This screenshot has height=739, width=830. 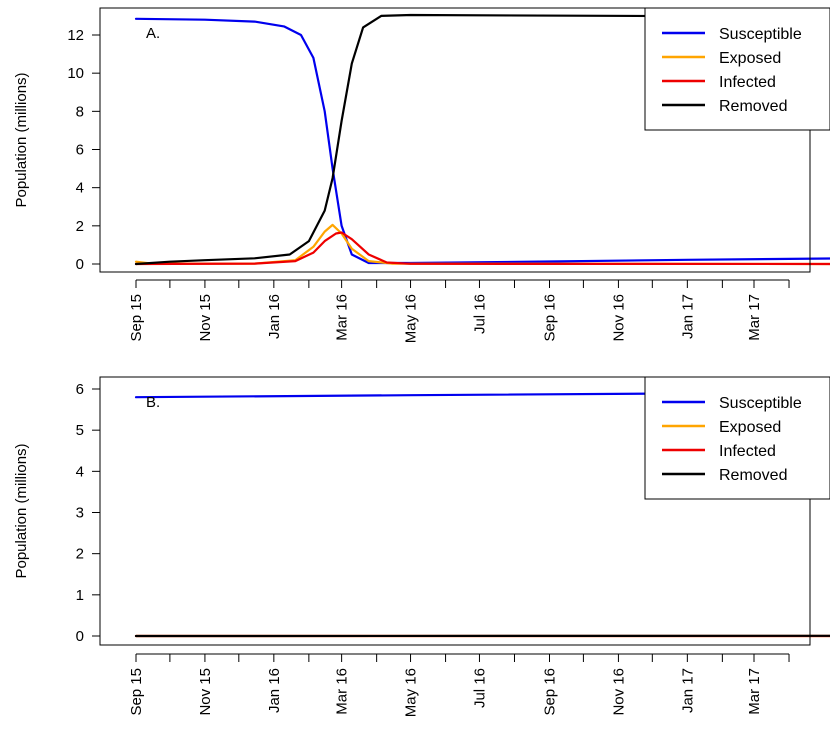 I want to click on y-tick-label: 3, so click(x=80, y=513).